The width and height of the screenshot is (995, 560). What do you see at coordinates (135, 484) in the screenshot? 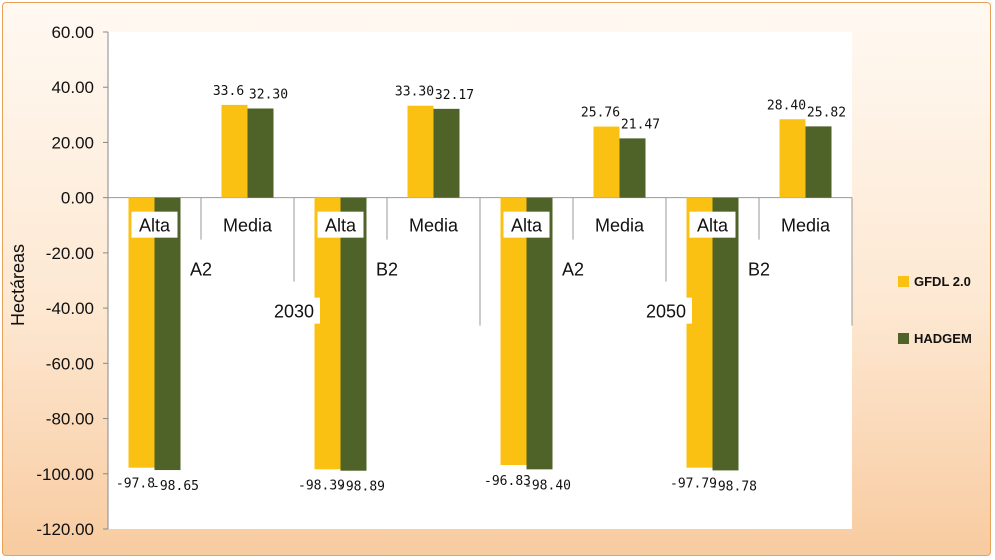
I see `data-label: -97.8` at bounding box center [135, 484].